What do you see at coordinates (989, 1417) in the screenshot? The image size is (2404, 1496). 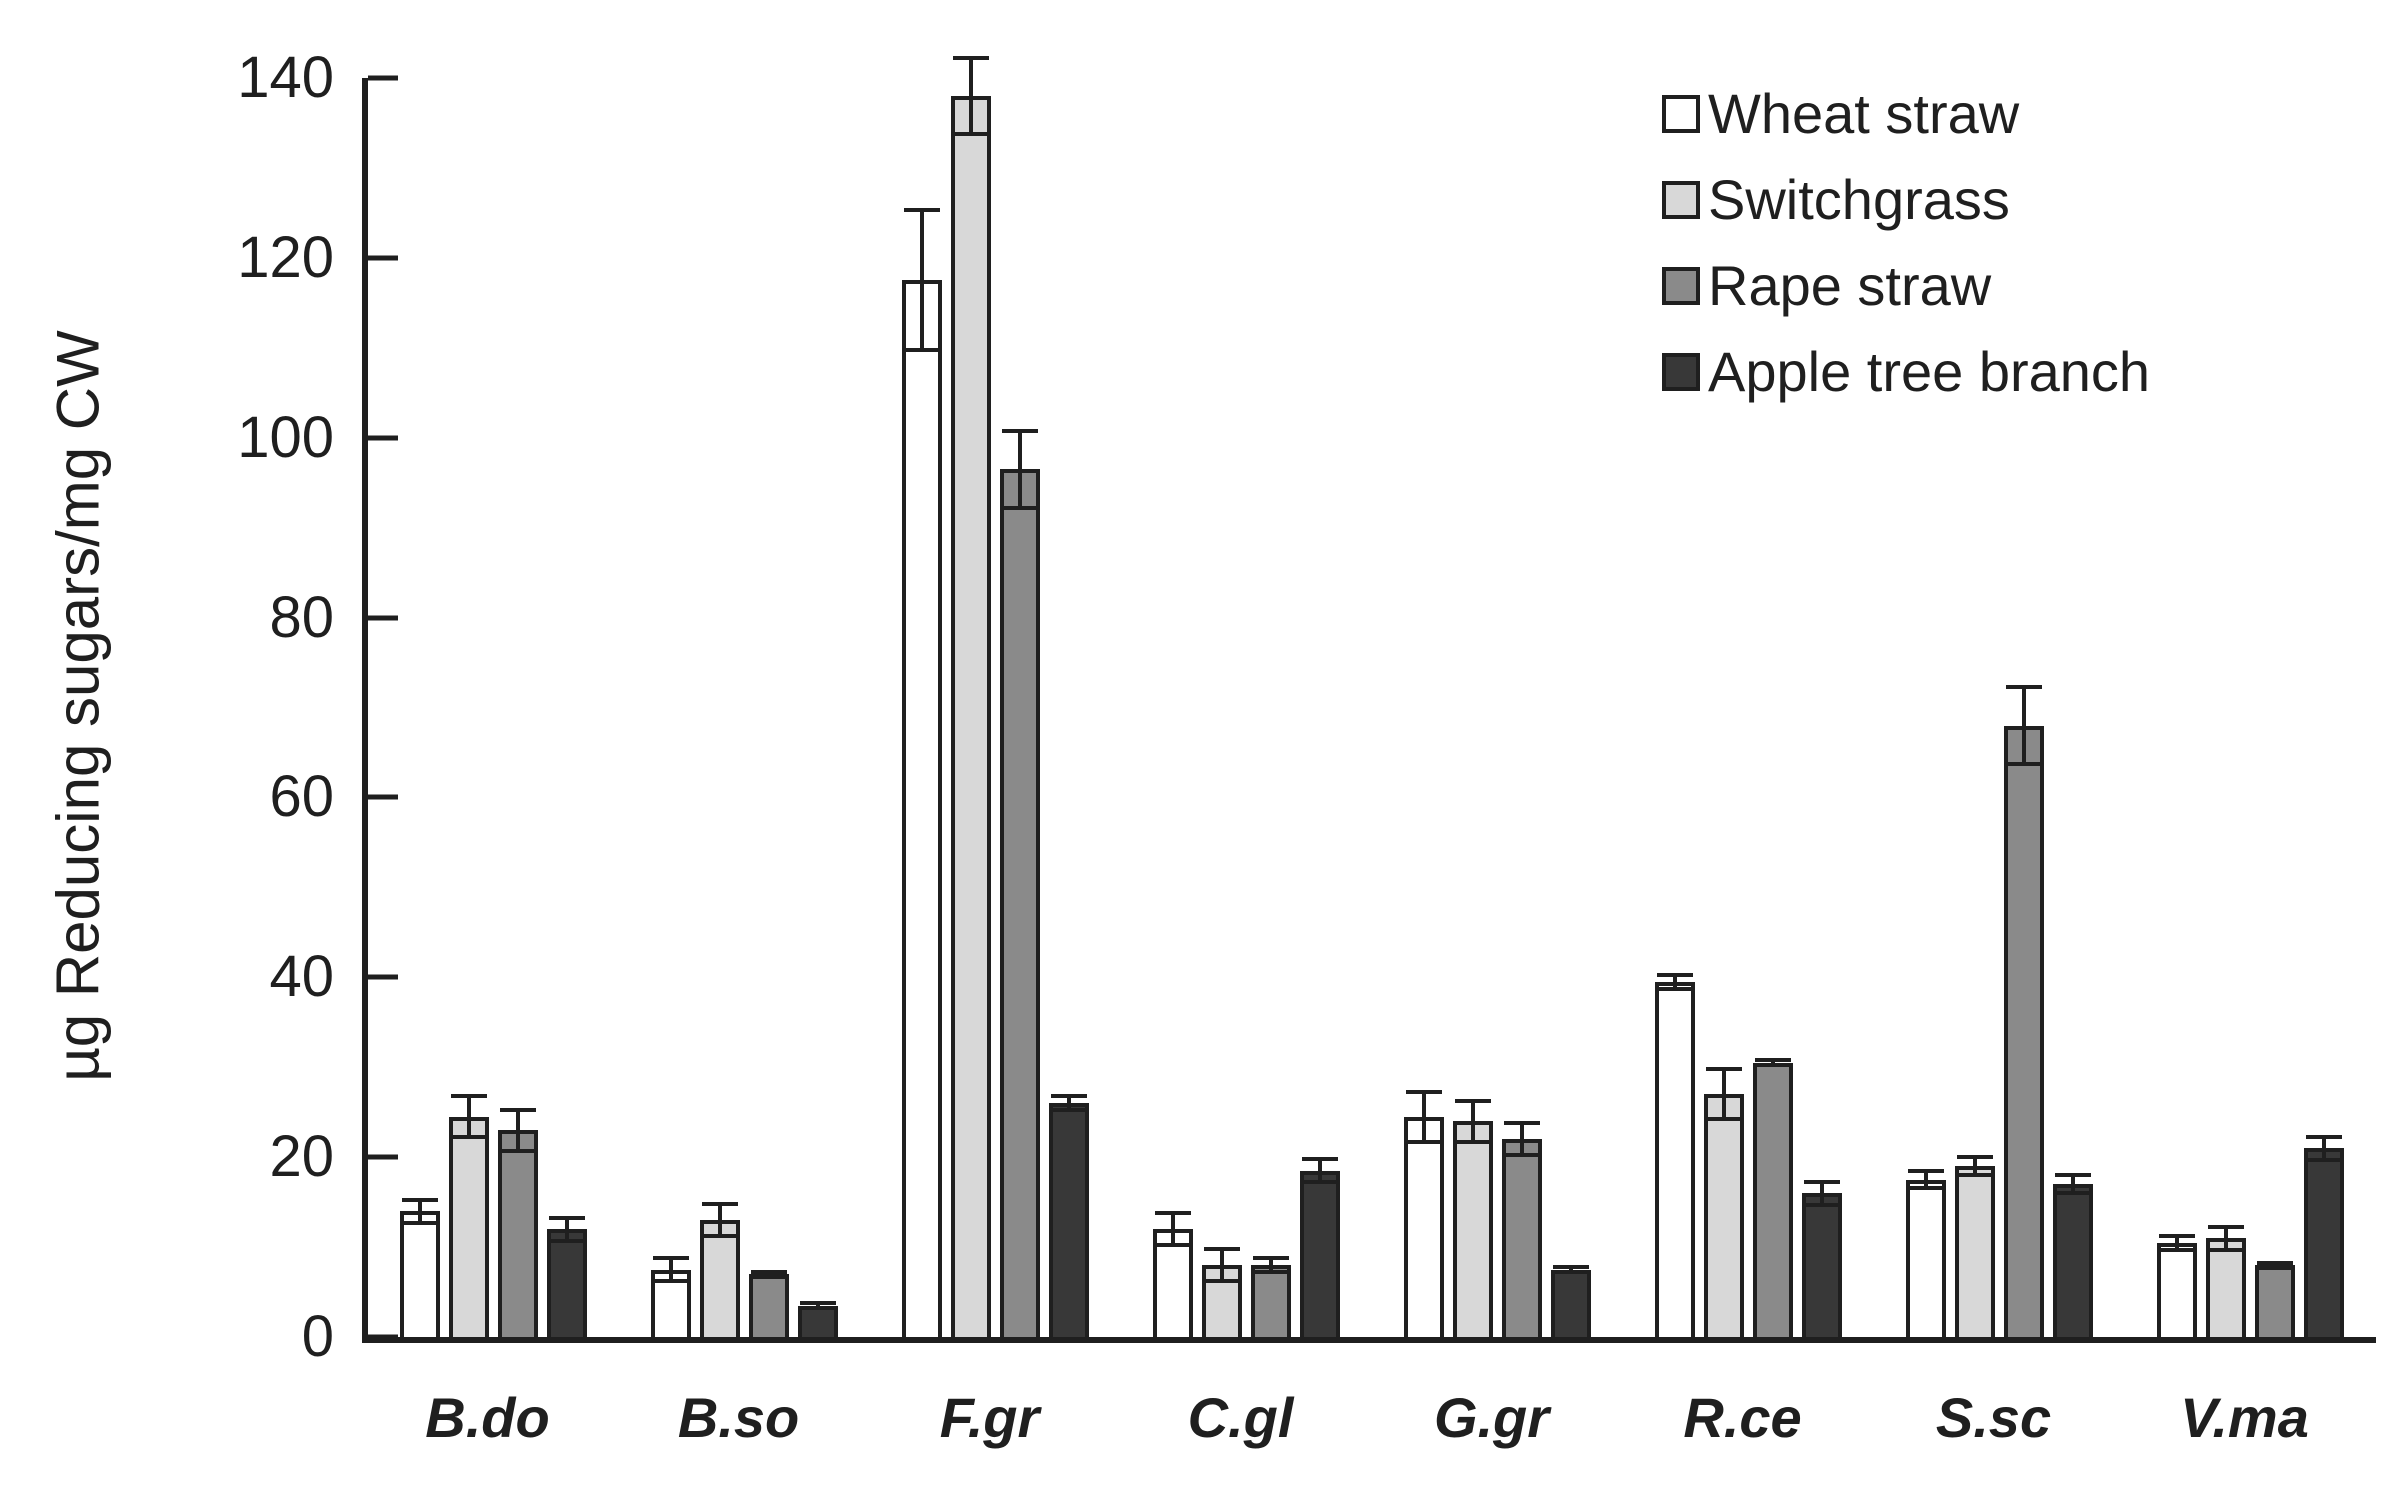 I see `x-label-F.gr: F.gr` at bounding box center [989, 1417].